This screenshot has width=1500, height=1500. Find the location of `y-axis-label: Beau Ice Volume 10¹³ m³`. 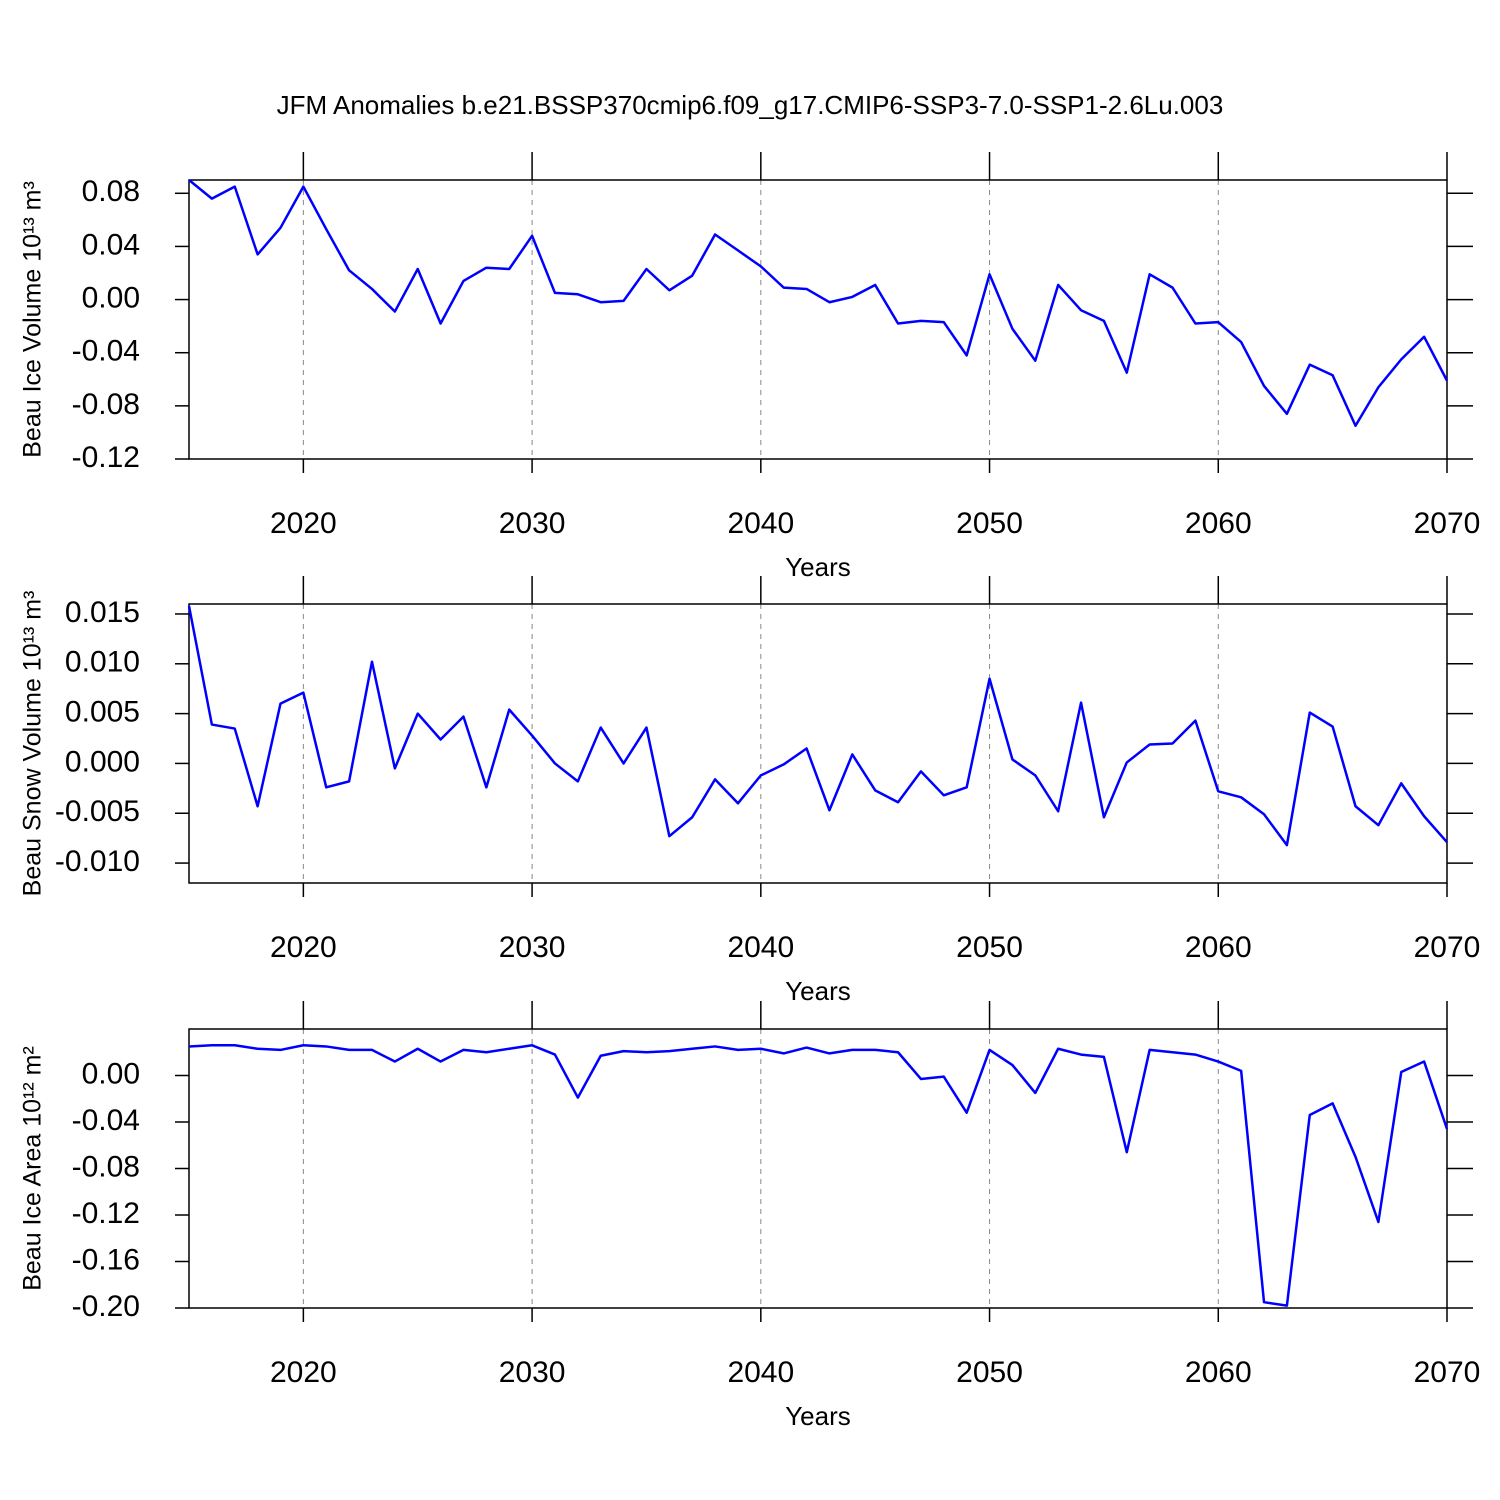

y-axis-label: Beau Ice Volume 10¹³ m³ is located at coordinates (33, 319).